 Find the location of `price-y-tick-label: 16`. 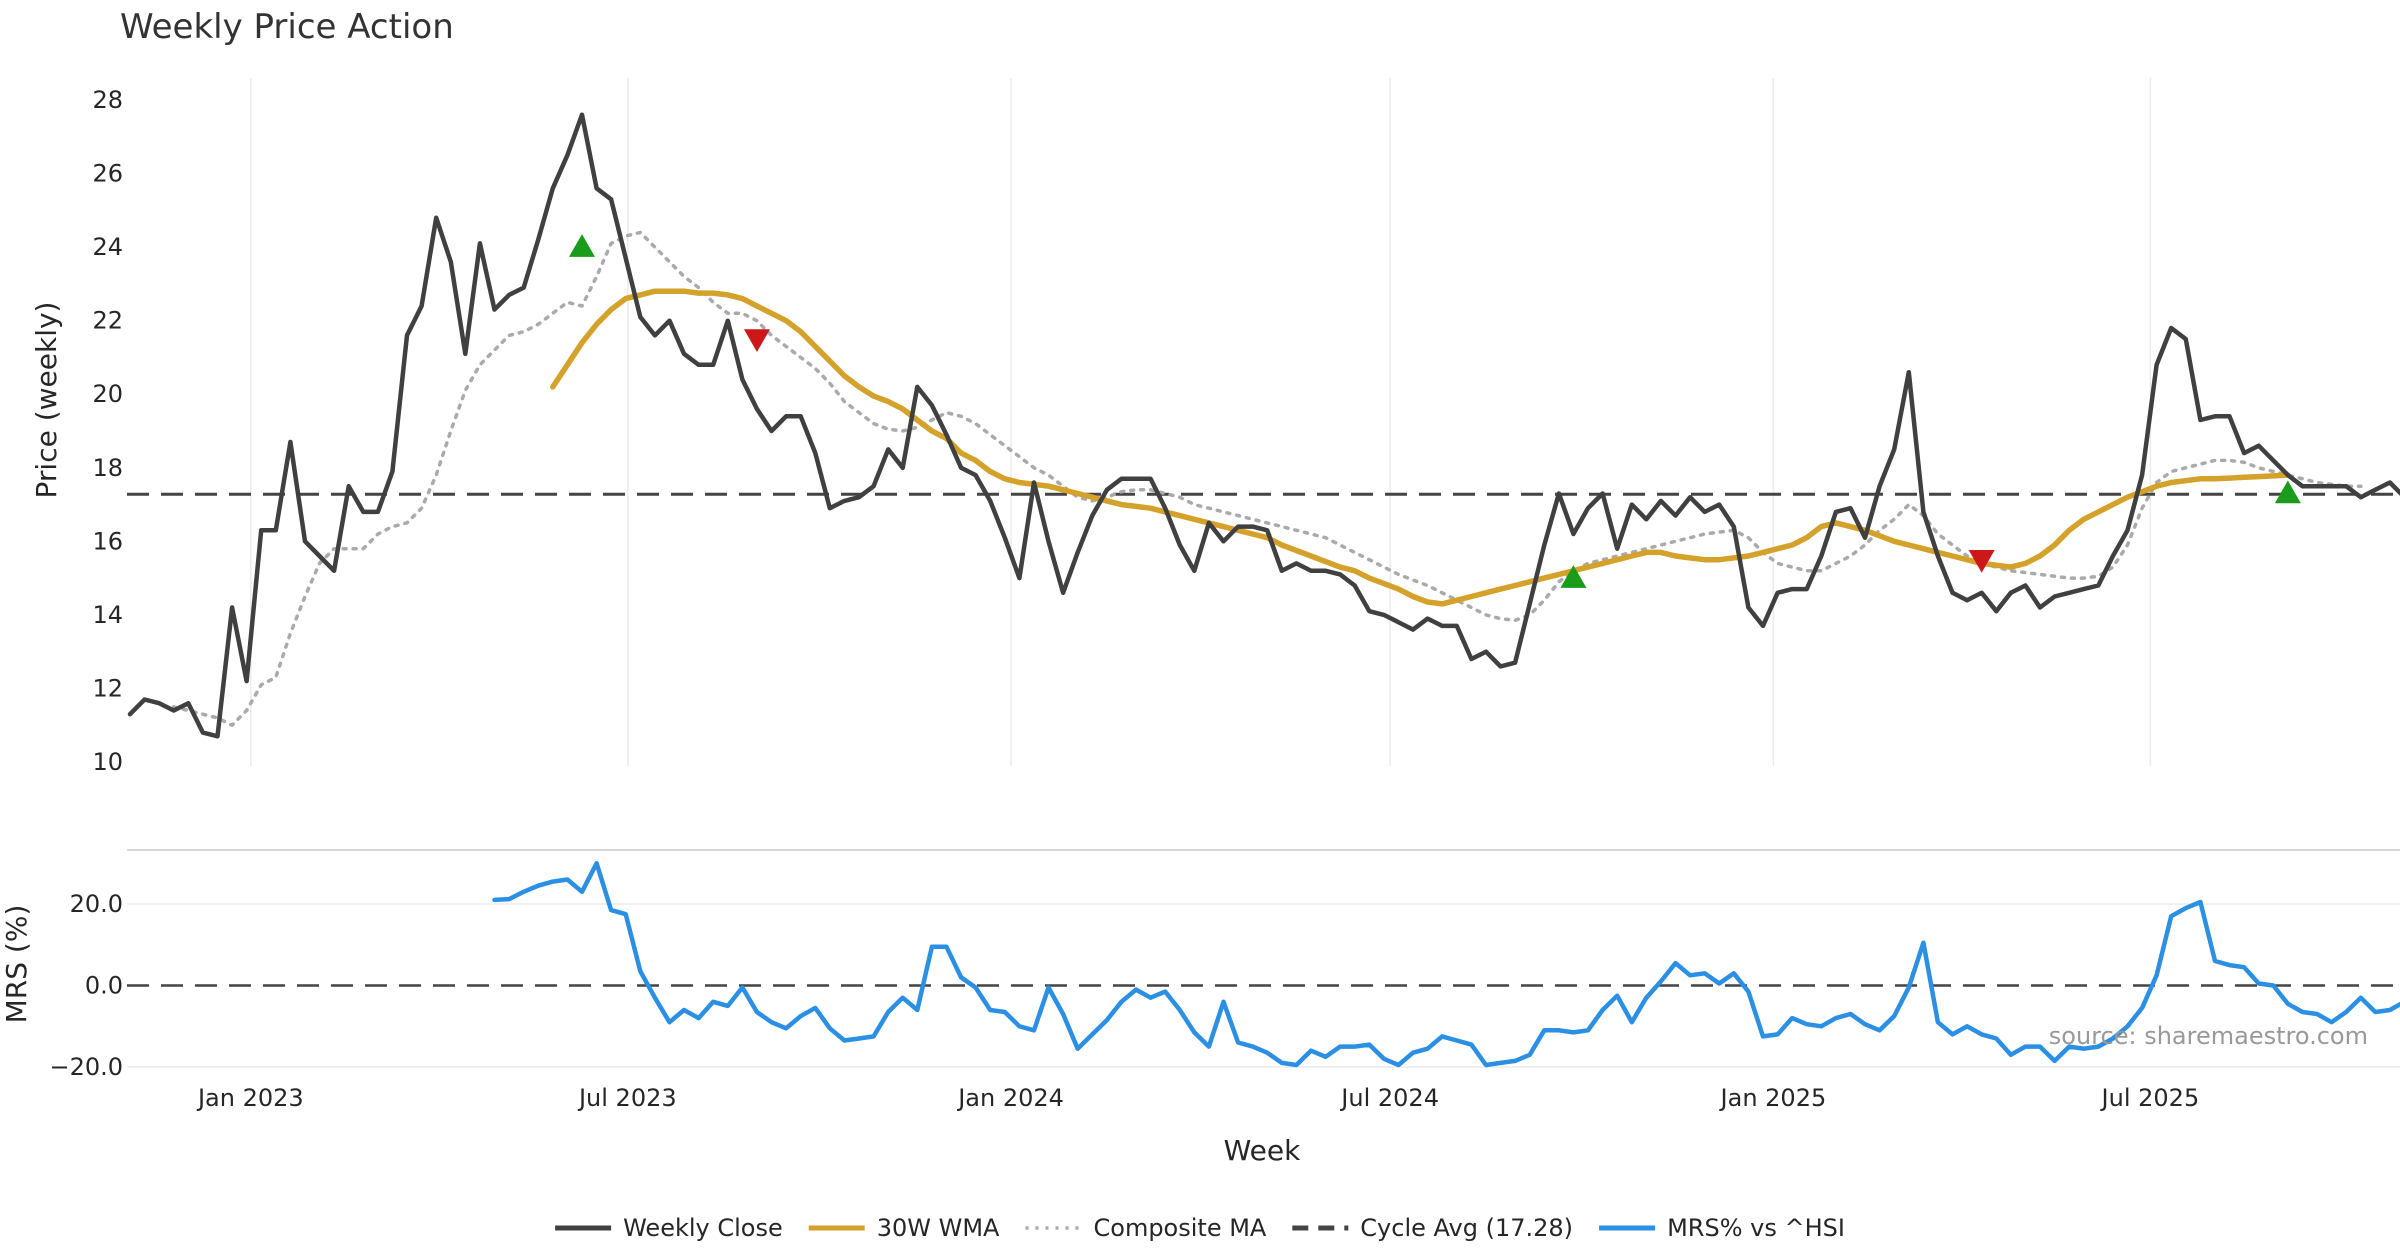

price-y-tick-label: 16 is located at coordinates (107, 541).